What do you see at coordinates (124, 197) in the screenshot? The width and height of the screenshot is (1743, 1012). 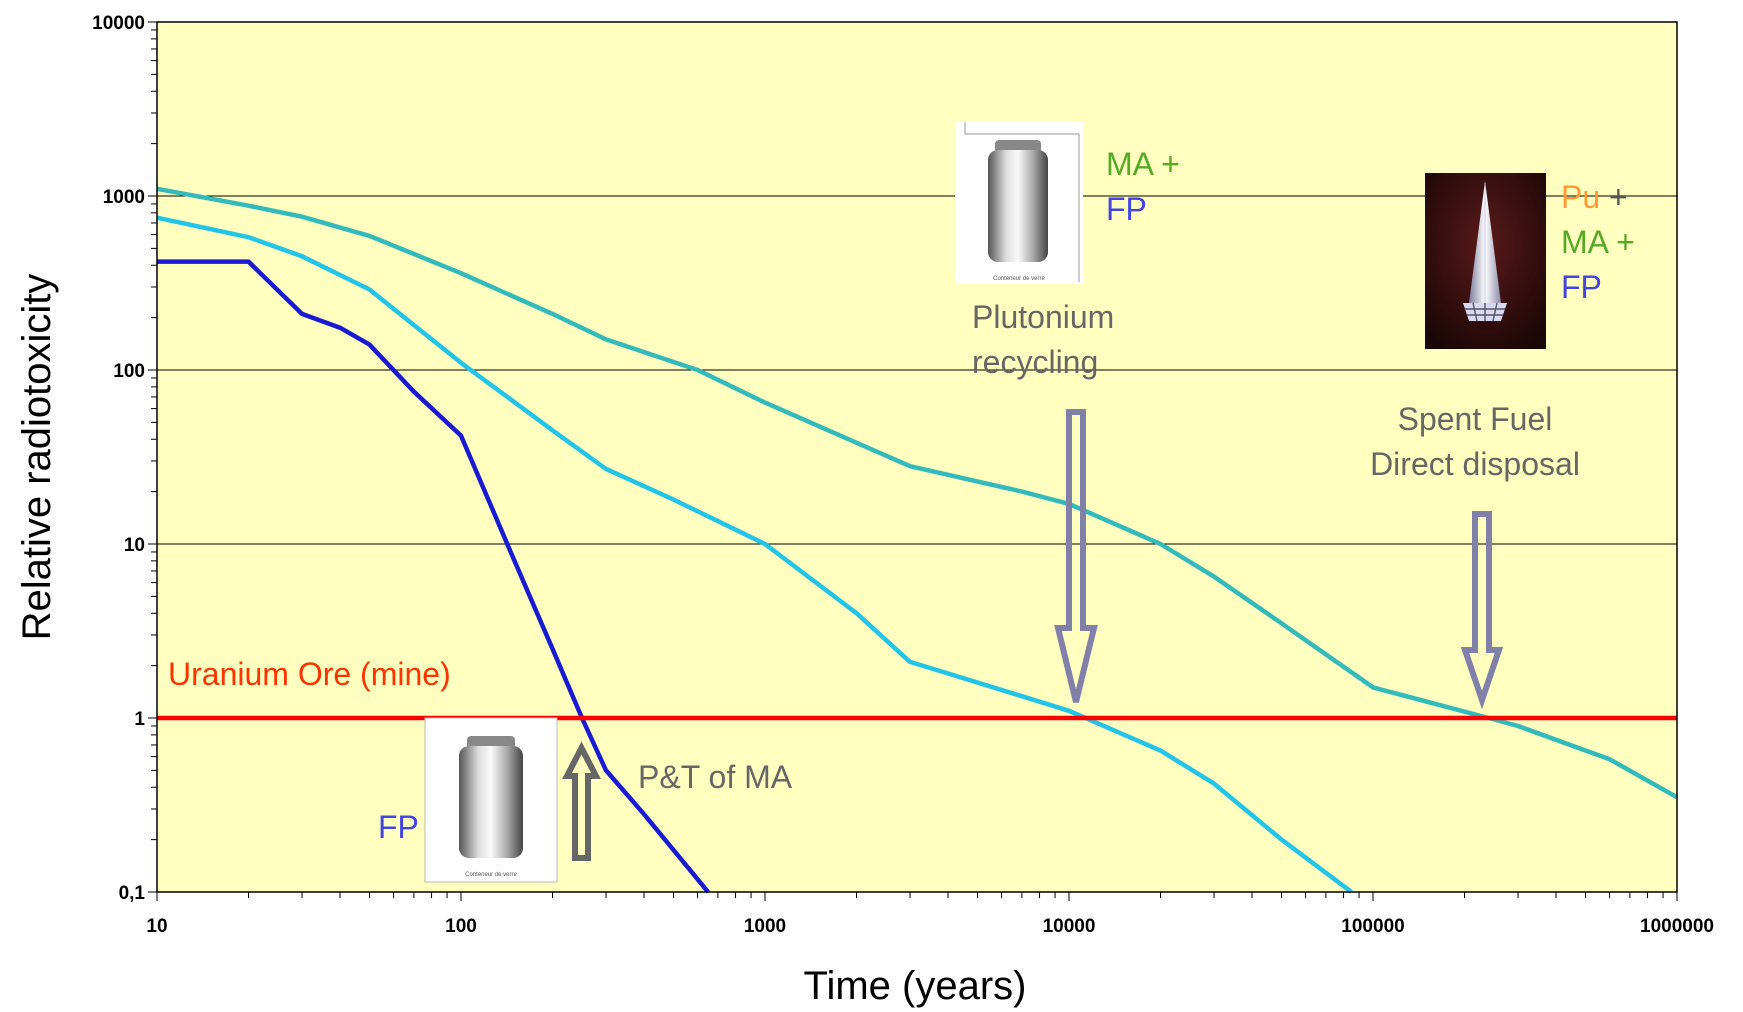 I see `y-tick-label: 1000` at bounding box center [124, 197].